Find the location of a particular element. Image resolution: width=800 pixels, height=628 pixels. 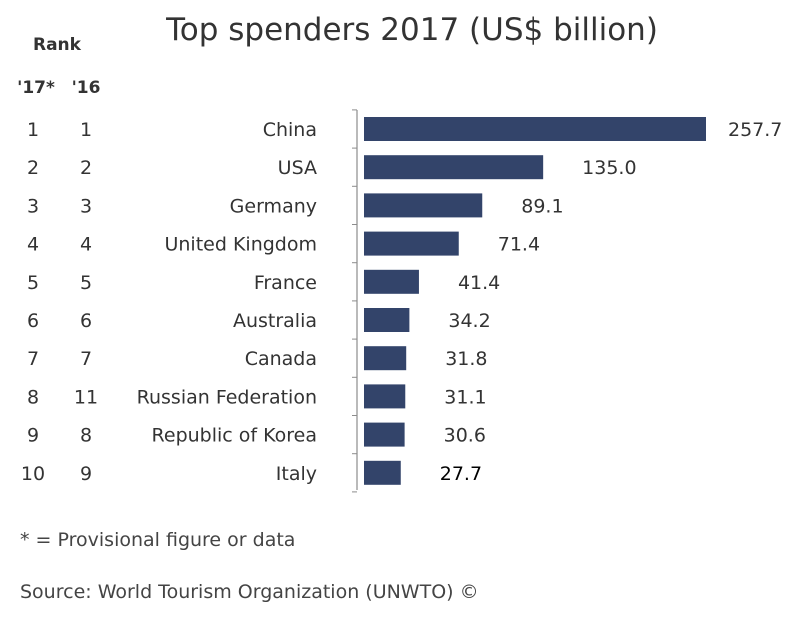

data-label: 31.8 is located at coordinates (466, 359).